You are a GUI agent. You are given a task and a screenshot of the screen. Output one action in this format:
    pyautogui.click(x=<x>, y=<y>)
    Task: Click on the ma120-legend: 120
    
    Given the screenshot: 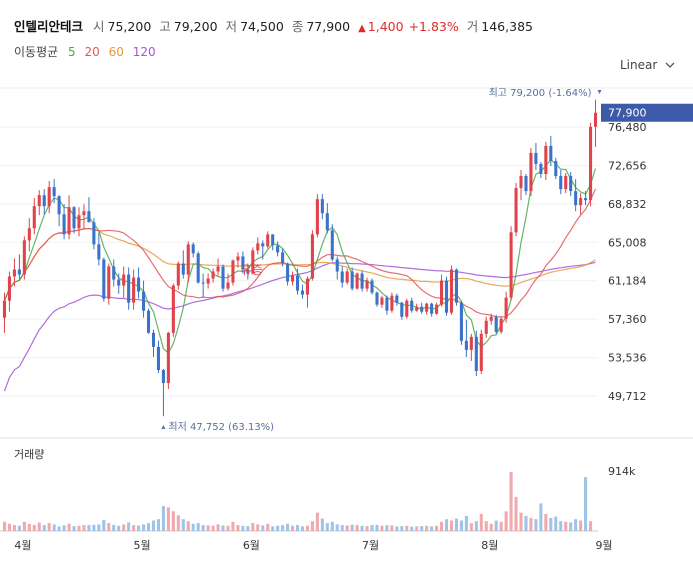 What is the action you would take?
    pyautogui.click(x=144, y=52)
    